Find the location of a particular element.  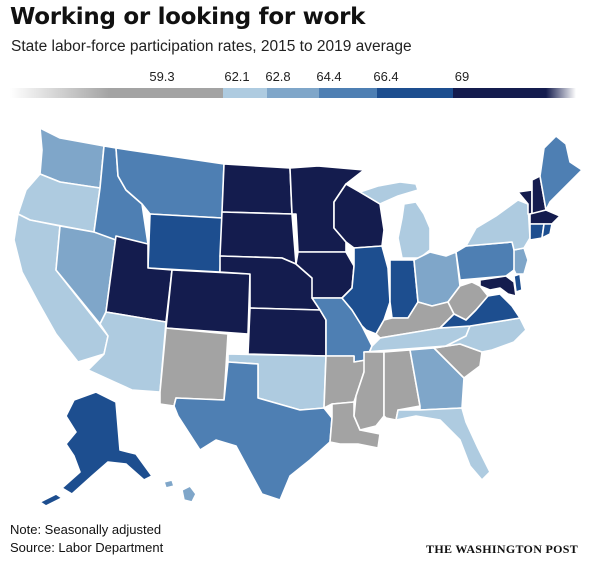

state-new-mexico is located at coordinates (194, 367).